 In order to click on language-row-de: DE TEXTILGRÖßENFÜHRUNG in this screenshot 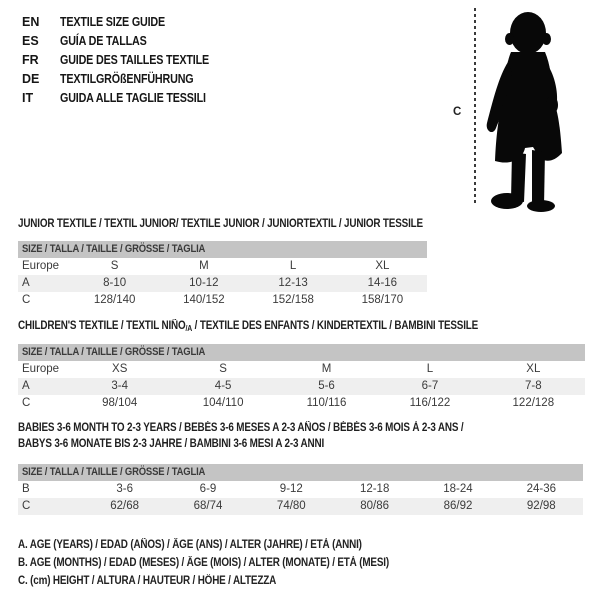, I will do `click(127, 79)`.